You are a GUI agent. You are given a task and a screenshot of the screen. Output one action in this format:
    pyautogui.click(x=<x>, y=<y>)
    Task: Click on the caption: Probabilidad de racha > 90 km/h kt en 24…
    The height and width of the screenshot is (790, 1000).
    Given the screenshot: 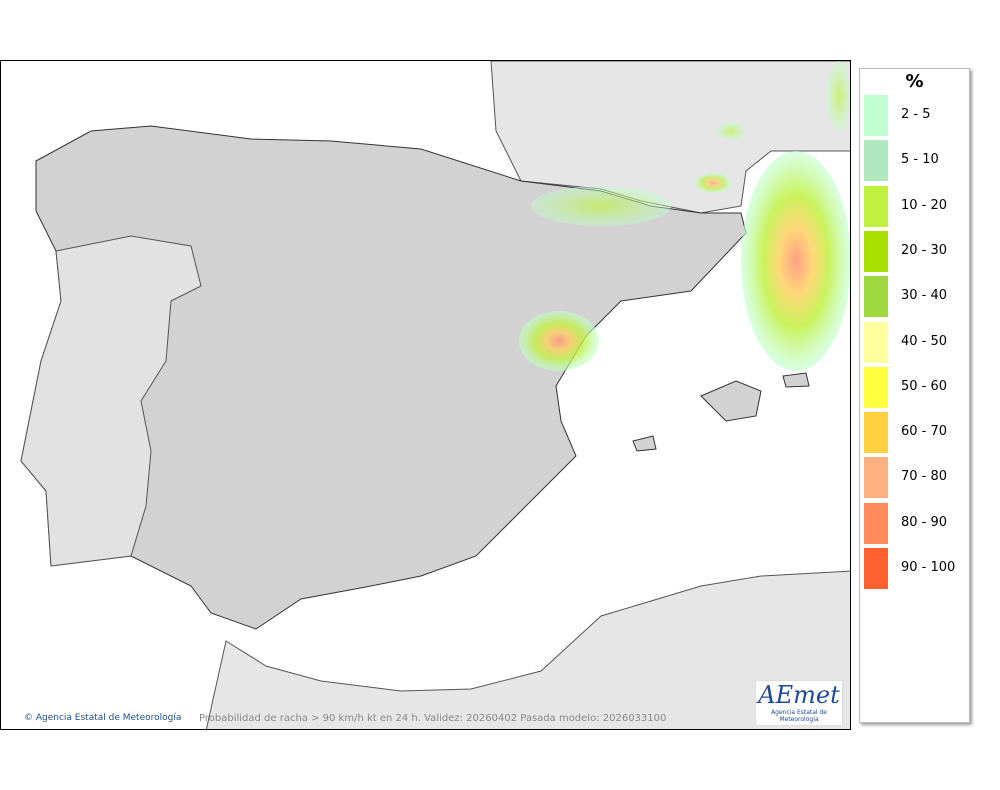 What is the action you would take?
    pyautogui.click(x=433, y=718)
    